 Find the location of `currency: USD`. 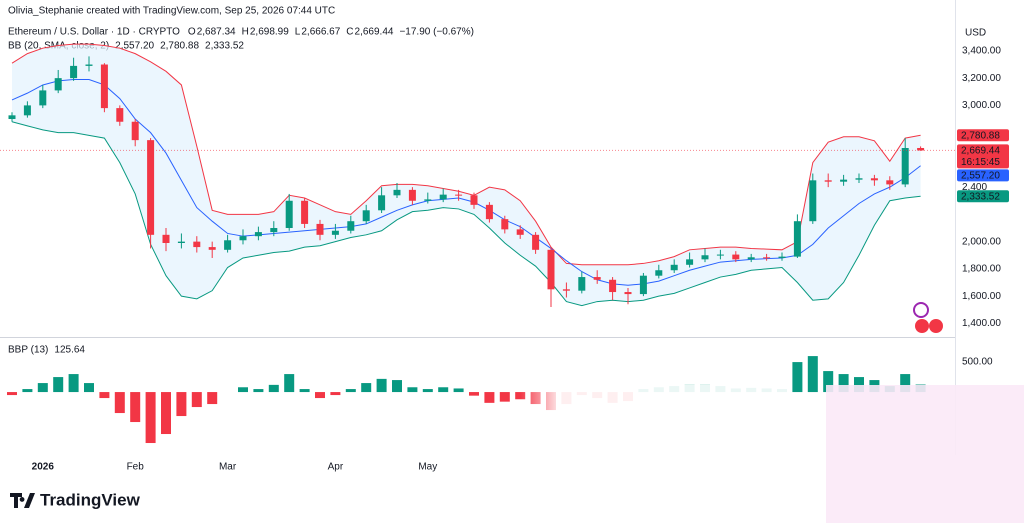

currency: USD is located at coordinates (975, 33).